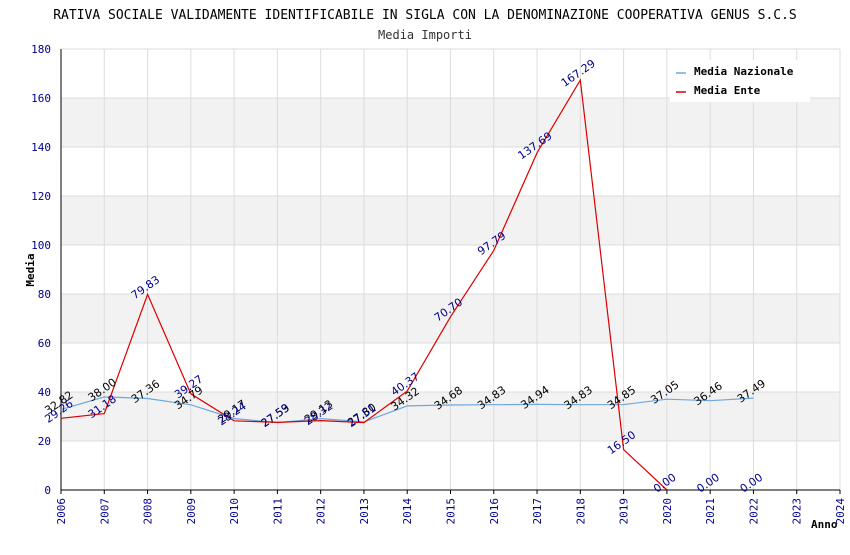  Describe the element at coordinates (321, 511) in the screenshot. I see `x-tick-label: 2012` at that location.